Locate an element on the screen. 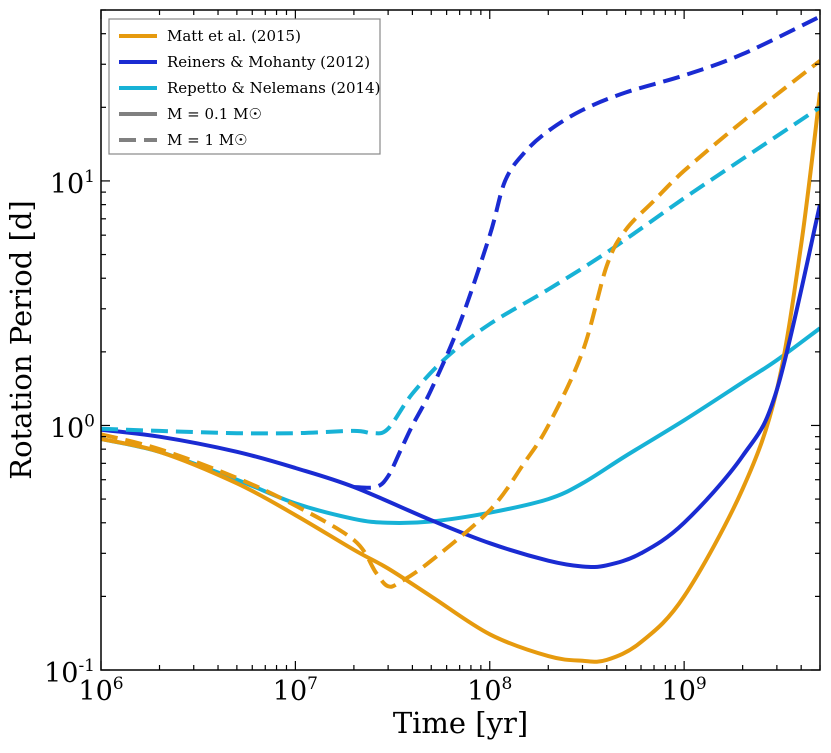  legend-label: Reiners & Mohanty (2012) is located at coordinates (268, 62).